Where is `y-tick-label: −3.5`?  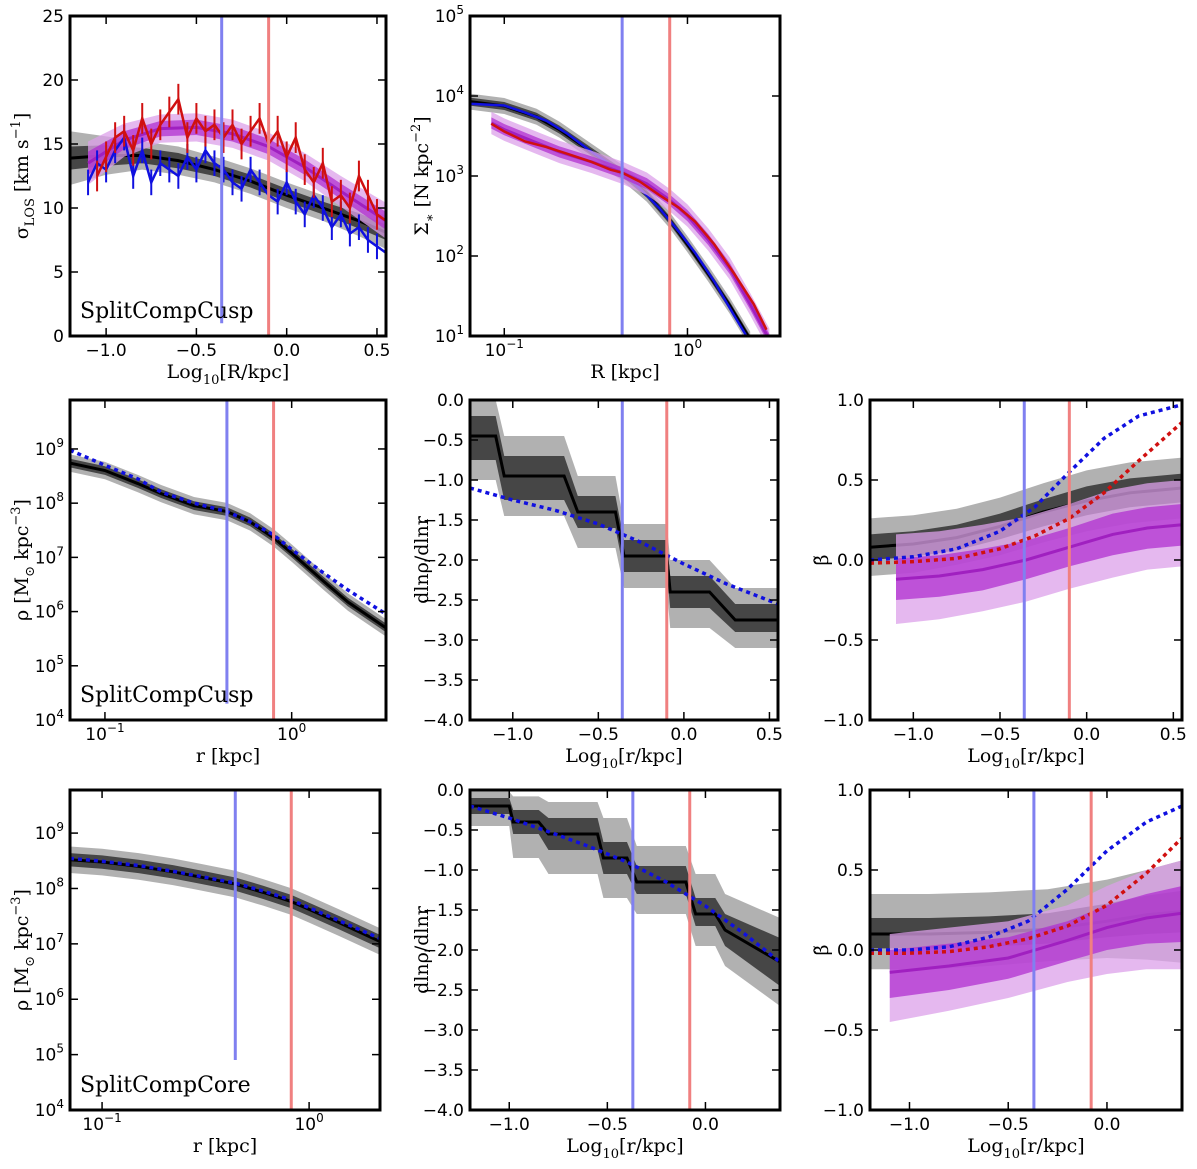
y-tick-label: −3.5 is located at coordinates (443, 1071).